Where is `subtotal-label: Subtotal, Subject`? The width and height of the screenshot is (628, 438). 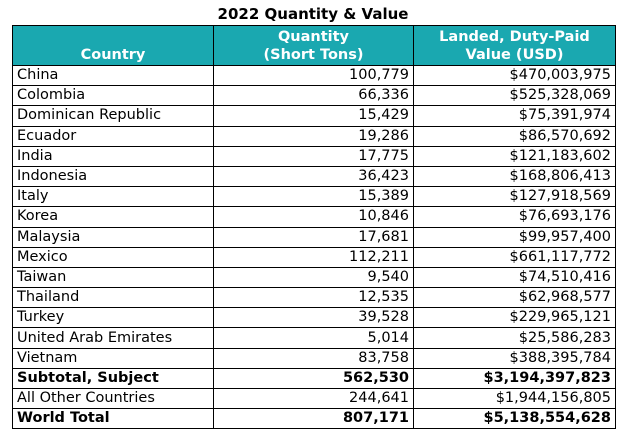
subtotal-label: Subtotal, Subject is located at coordinates (113, 378).